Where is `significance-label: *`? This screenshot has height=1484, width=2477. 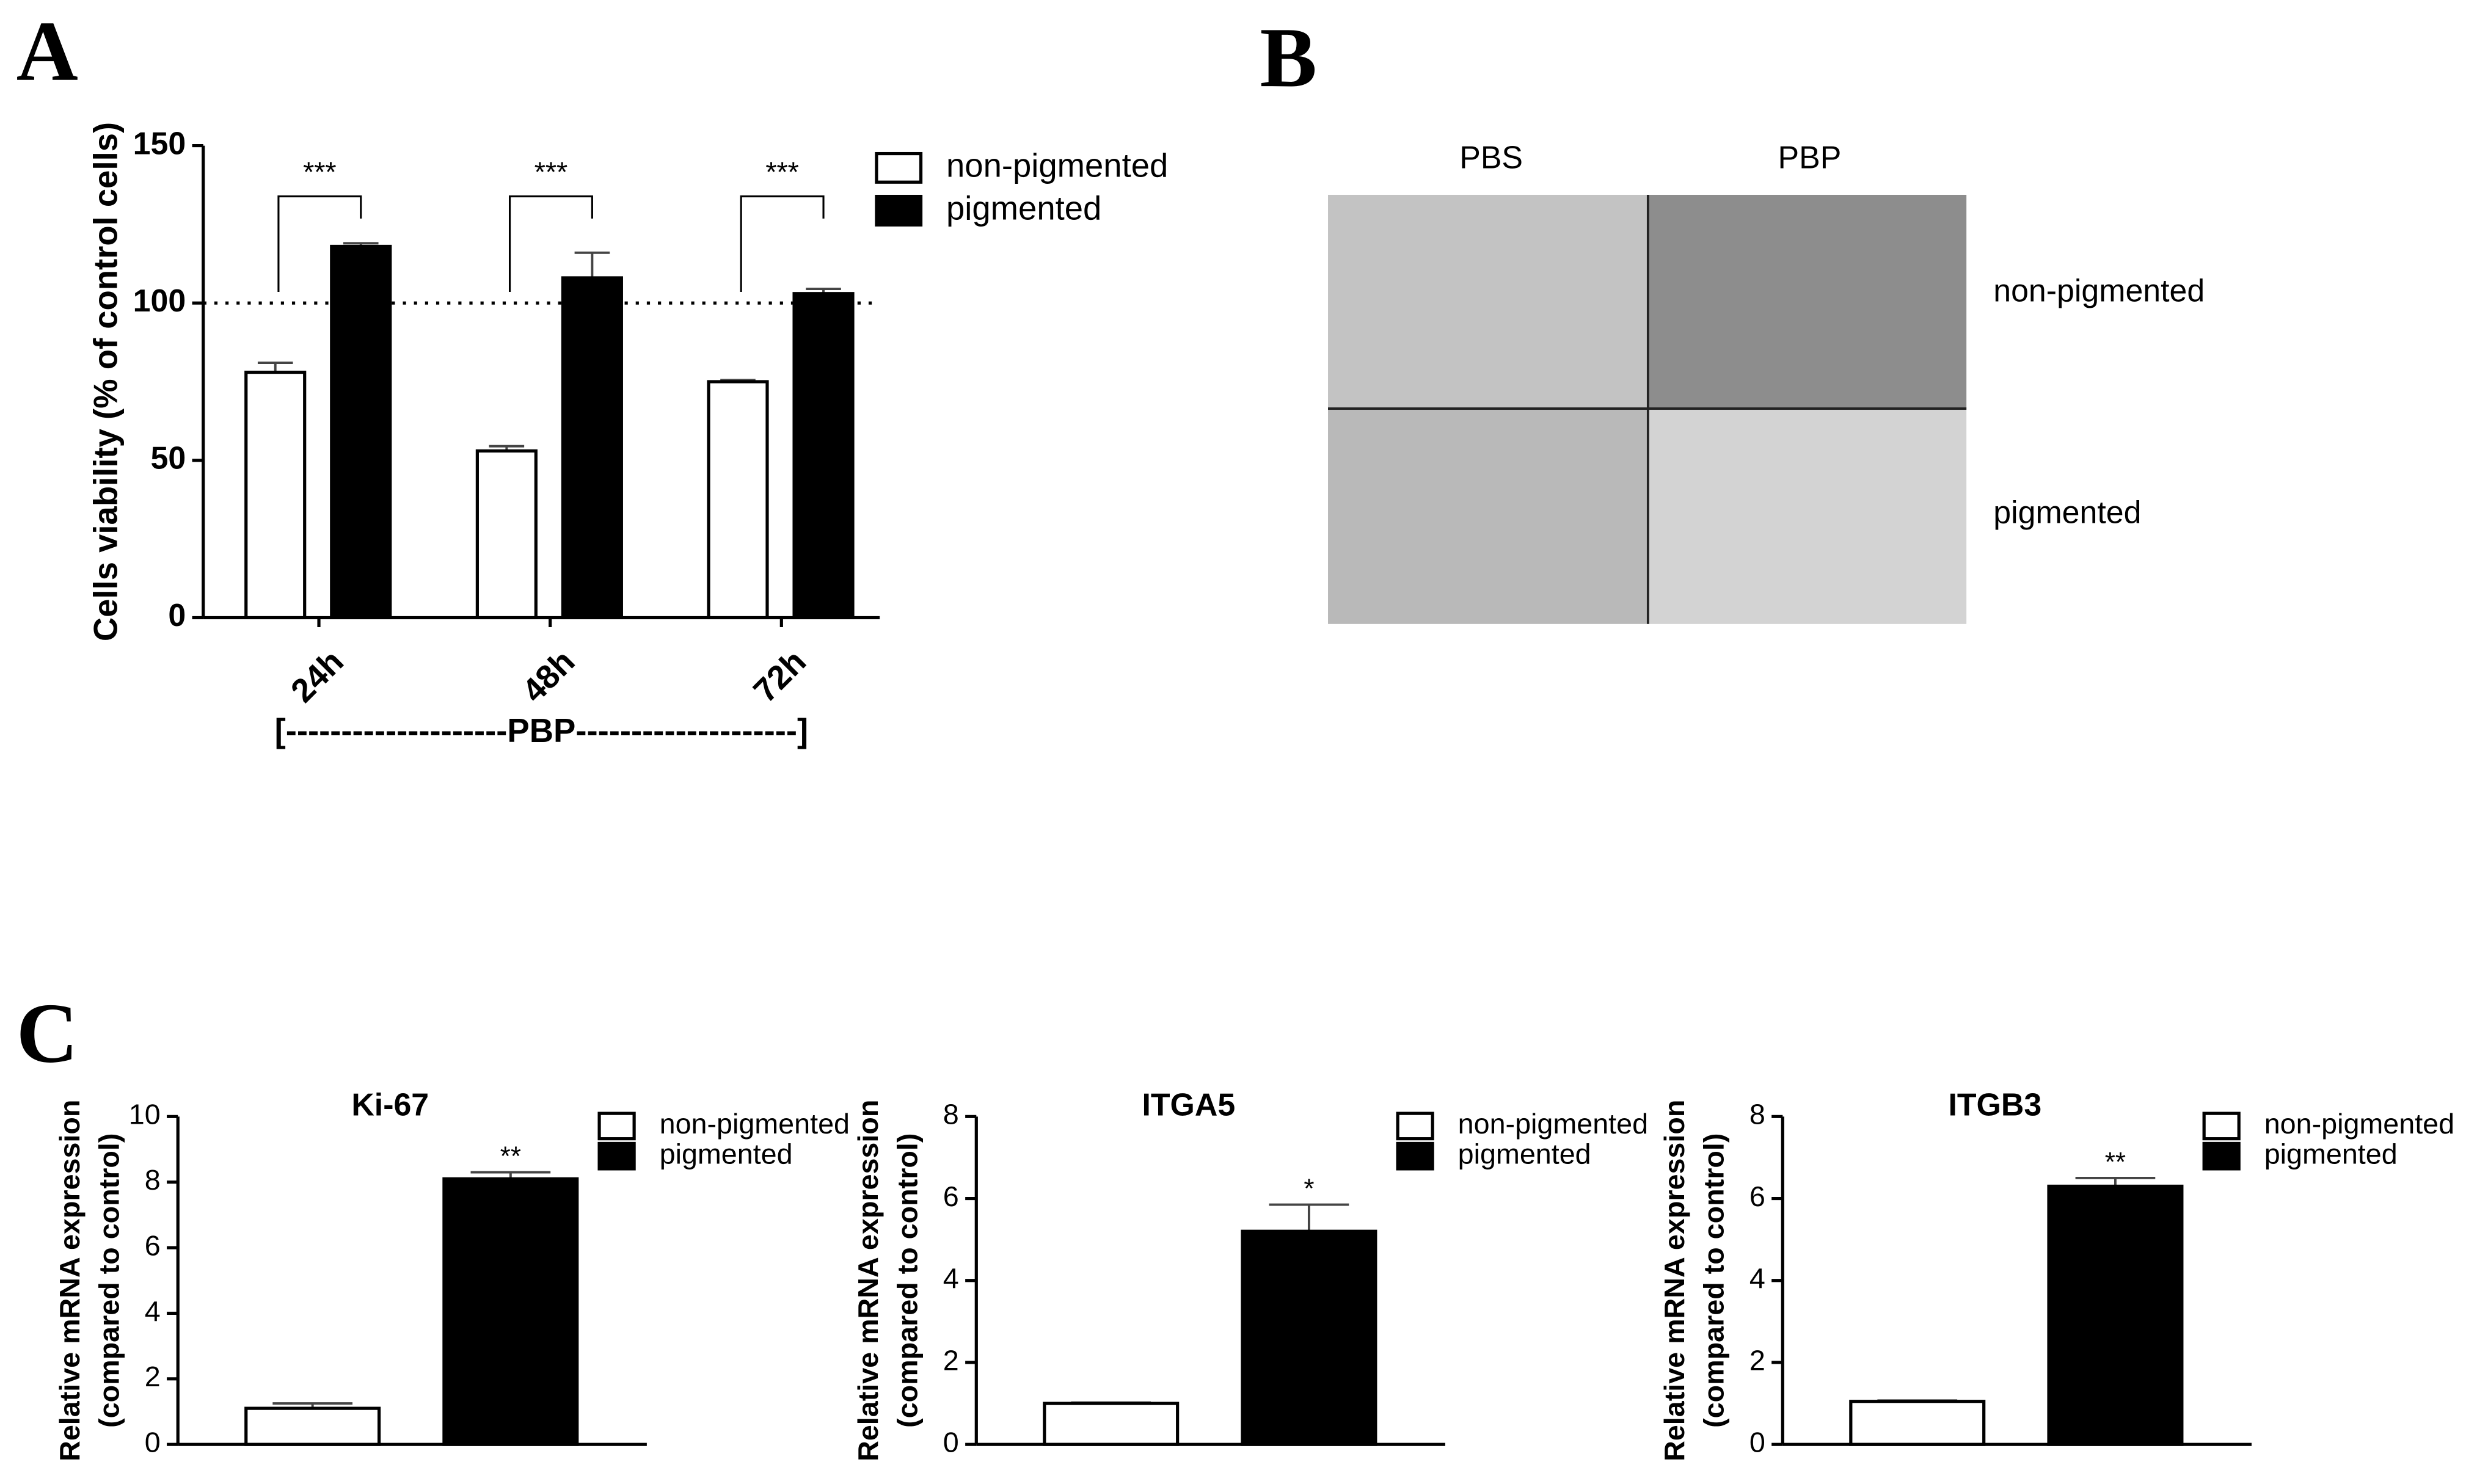 significance-label: * is located at coordinates (1309, 1189).